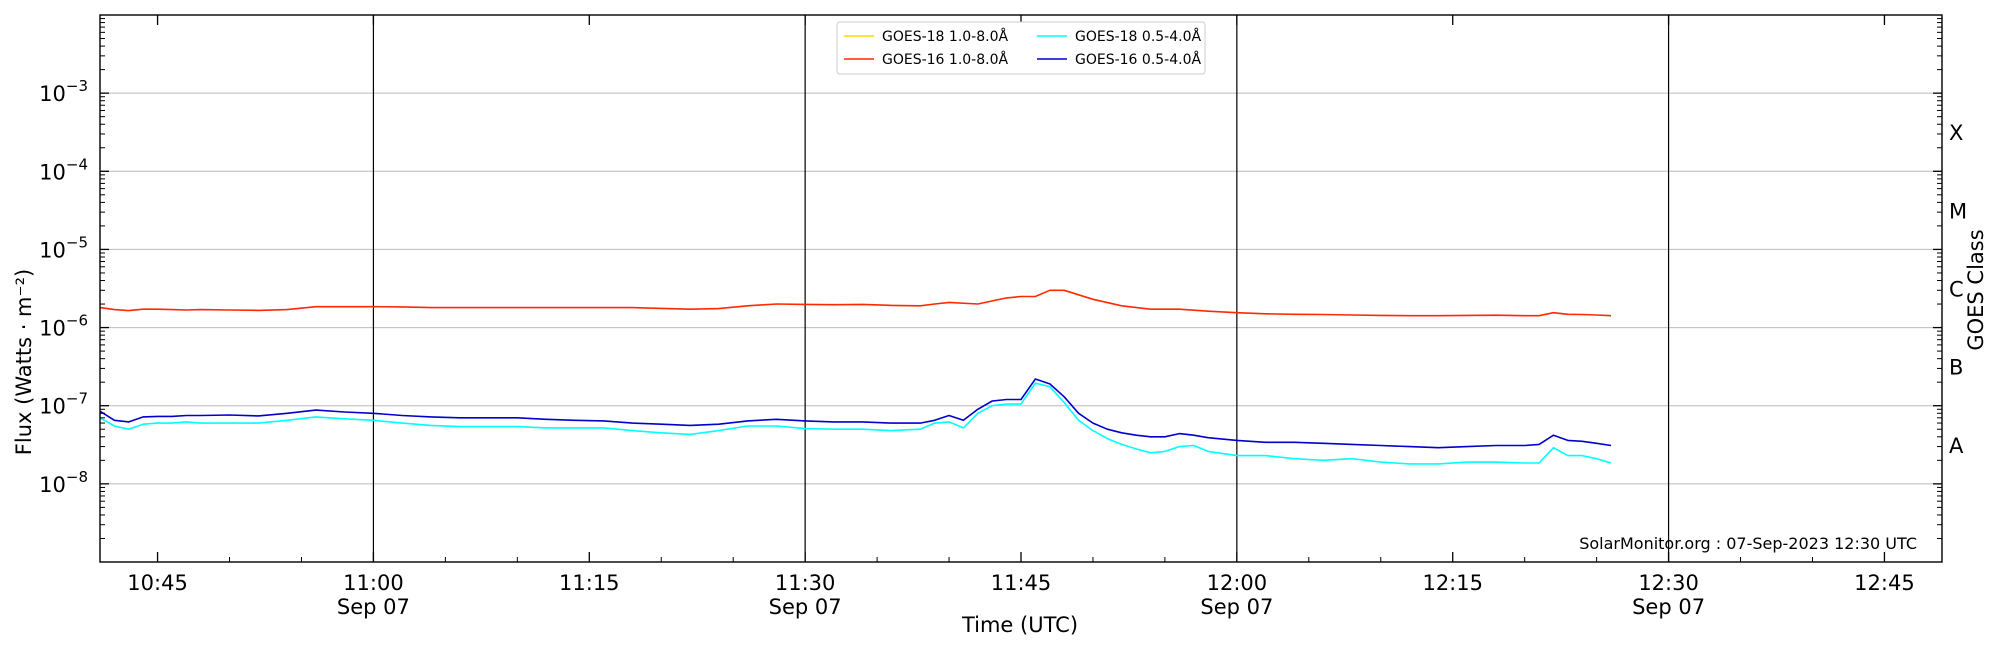  I want to click on y-tick-label-1: 10⁻⁷, so click(63, 404).